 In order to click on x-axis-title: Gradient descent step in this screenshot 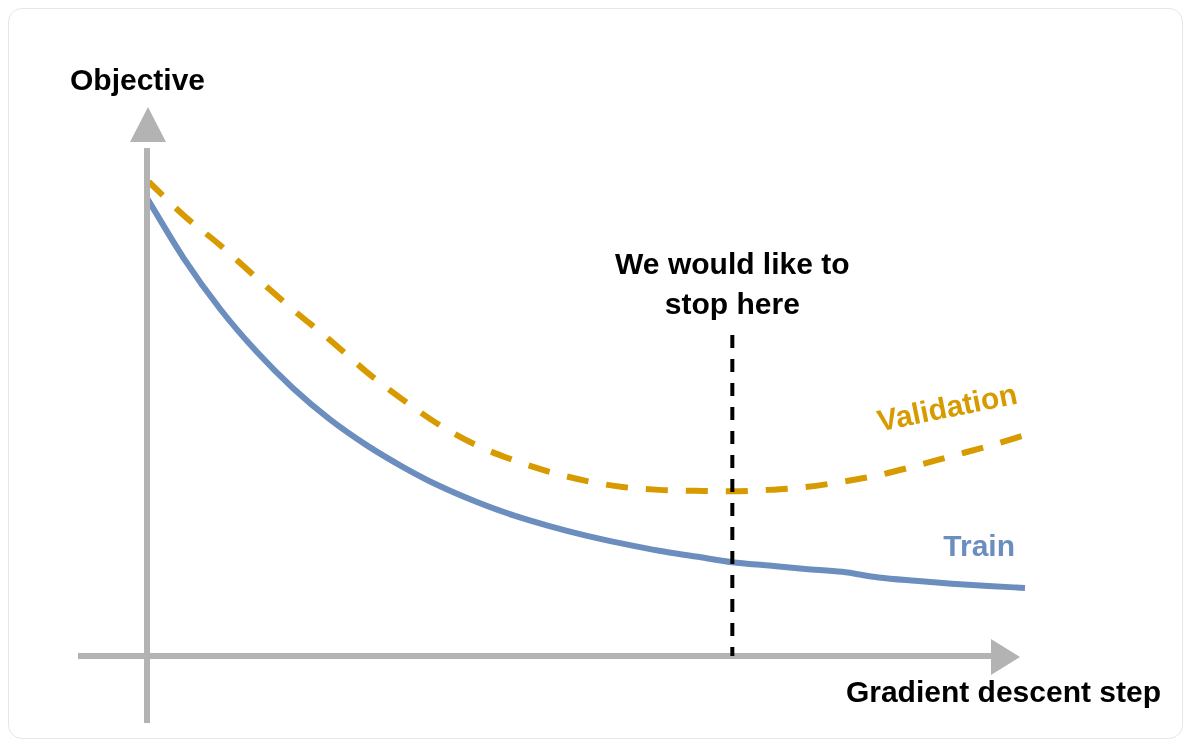, I will do `click(1003, 692)`.